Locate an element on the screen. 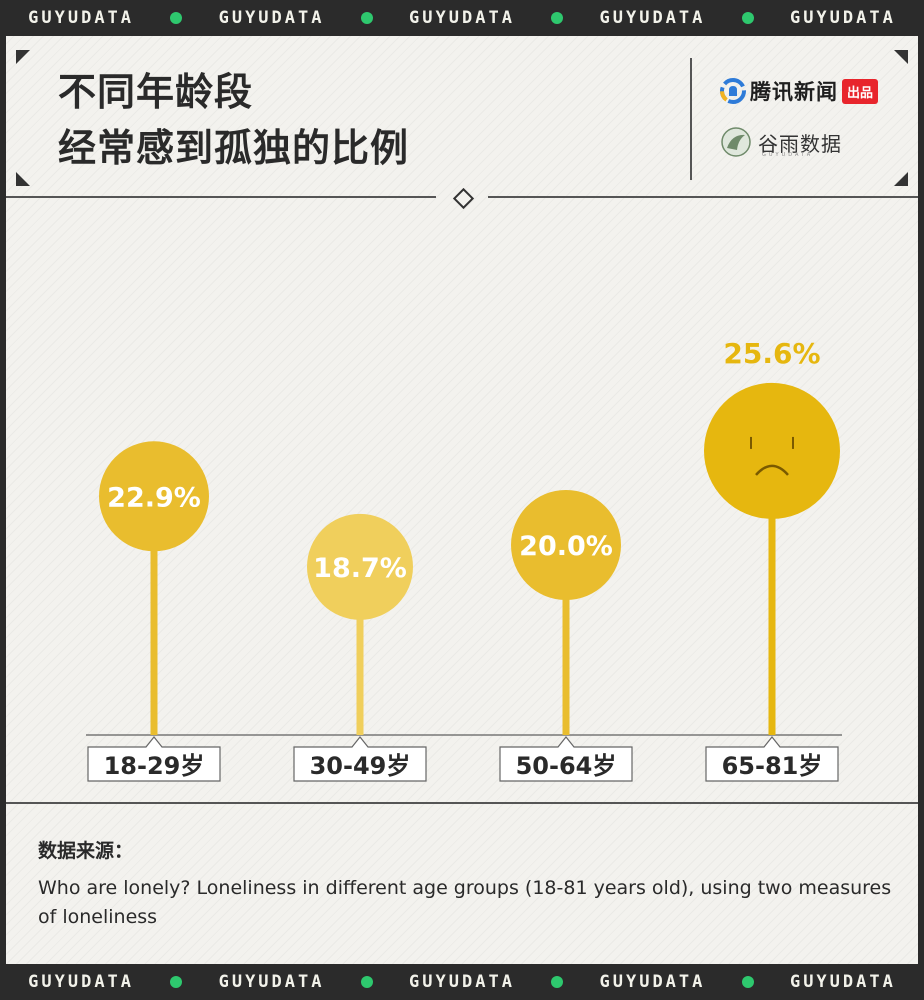 This screenshot has width=924, height=1000. bottom-banner: GUYUDATA GUYUDATA GUYUDATA GUYUDATA GUYUDATA is located at coordinates (462, 982).